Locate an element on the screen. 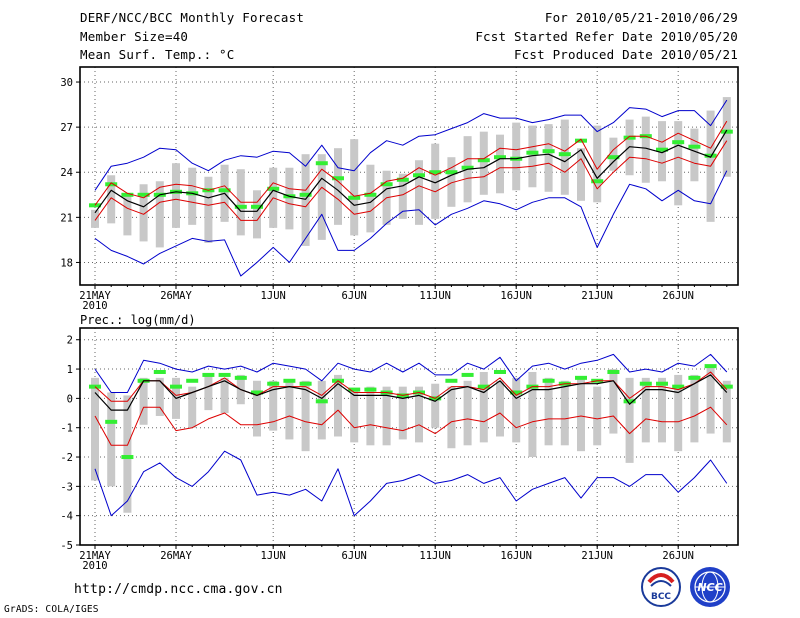 This screenshot has width=800, height=618. temp-max-line is located at coordinates (411, 145).